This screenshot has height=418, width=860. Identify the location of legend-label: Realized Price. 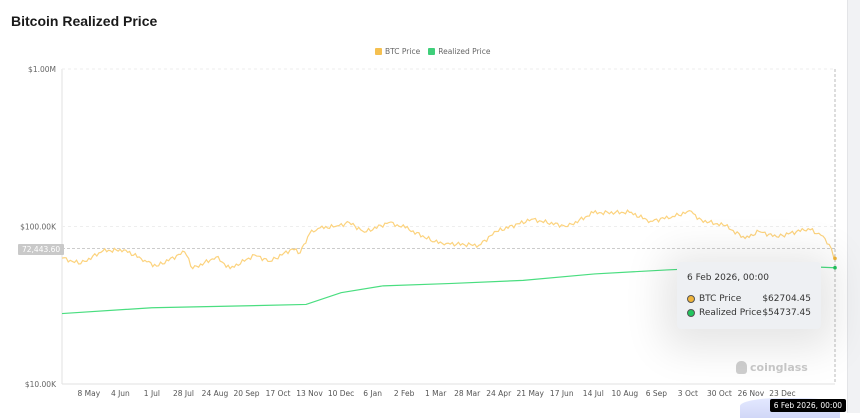
(464, 51).